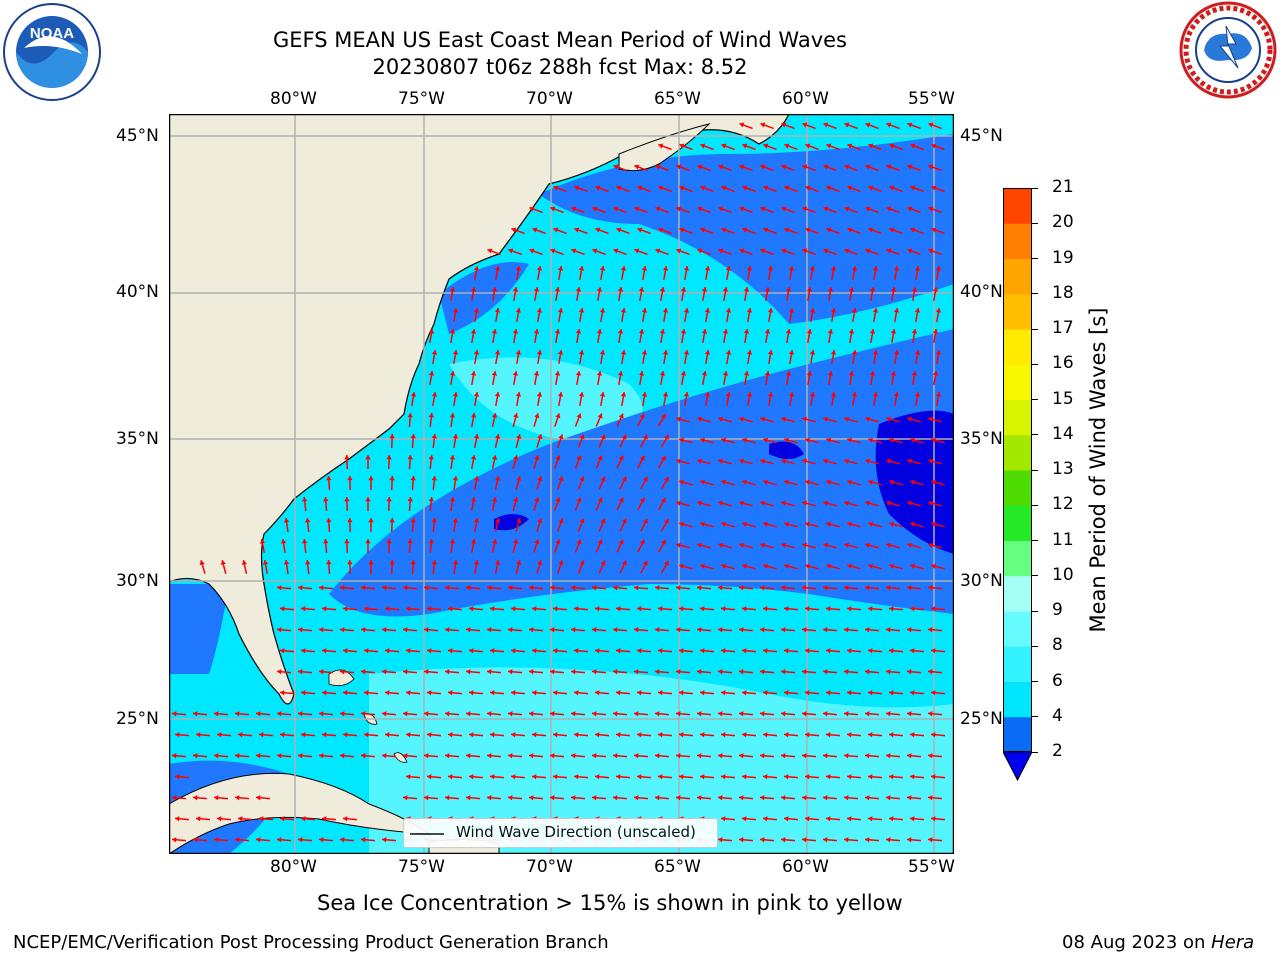  Describe the element at coordinates (1063, 257) in the screenshot. I see `colorbar-tick-label: 19` at that location.